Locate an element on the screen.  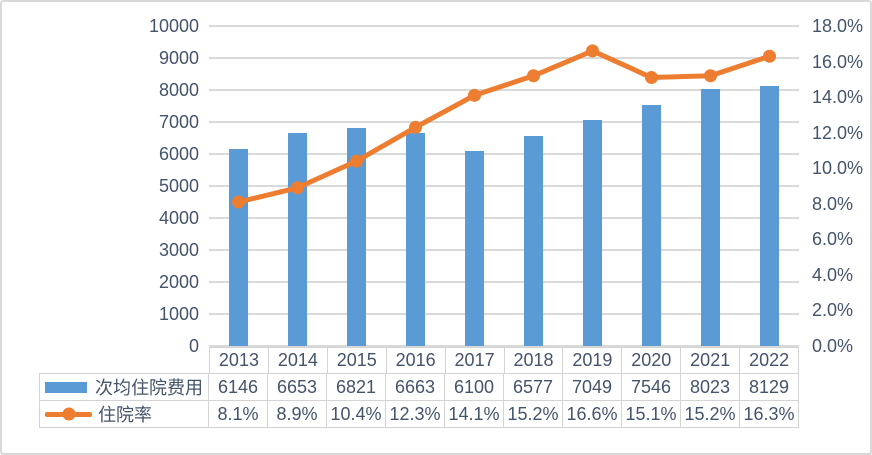
year-cell: 2015 is located at coordinates (357, 360).